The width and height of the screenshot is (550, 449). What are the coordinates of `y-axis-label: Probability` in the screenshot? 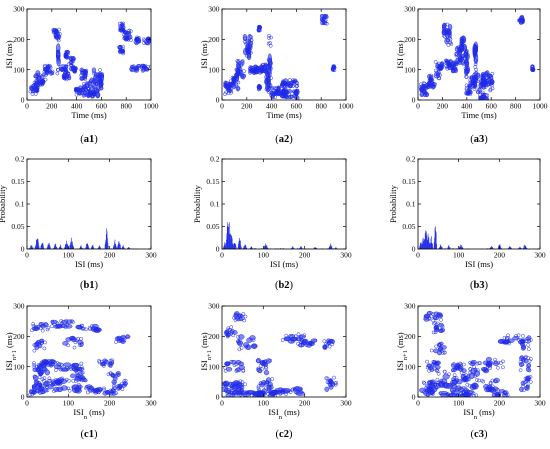 It's located at (3, 203).